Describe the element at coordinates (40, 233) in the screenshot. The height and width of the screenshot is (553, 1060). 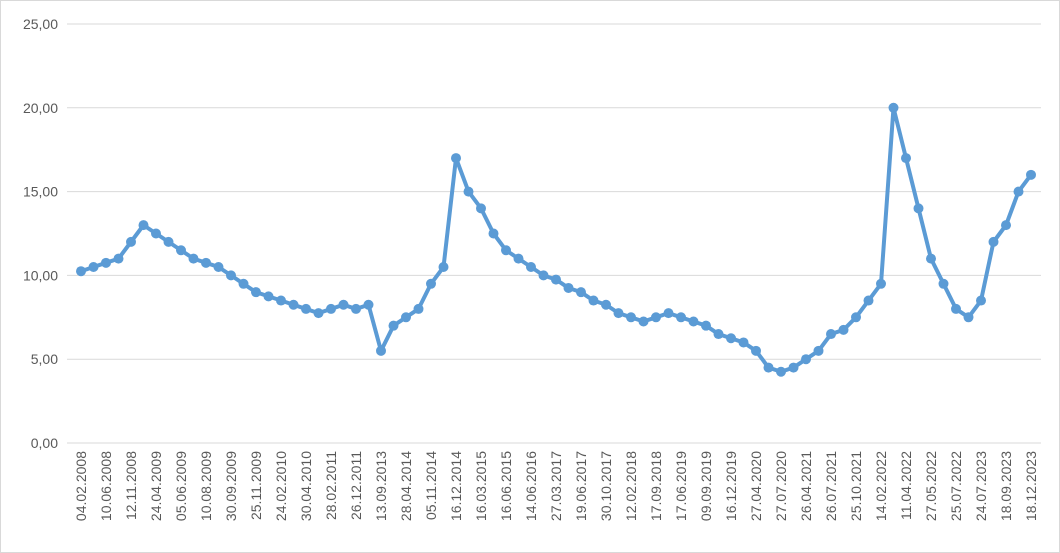
I see `y-axis-tick-labels: 0,00 5,00 10,00 15,00 20,00 25,00` at that location.